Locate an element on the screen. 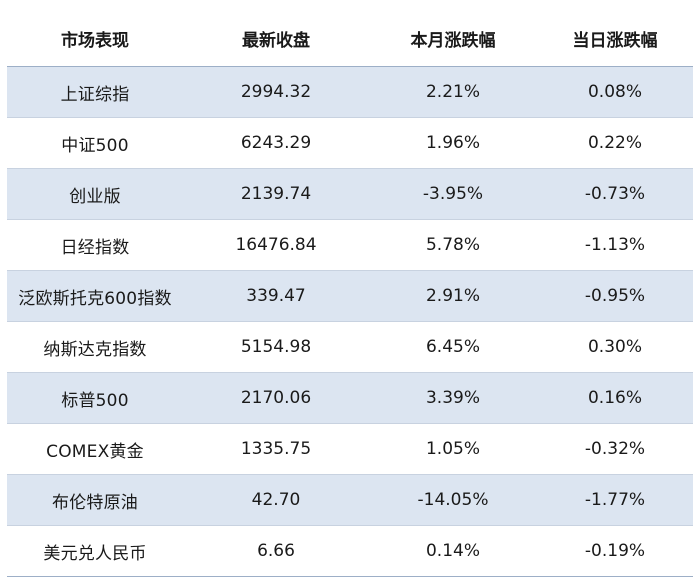 The image size is (700, 580). cell-market-name: 中证500 is located at coordinates (95, 143).